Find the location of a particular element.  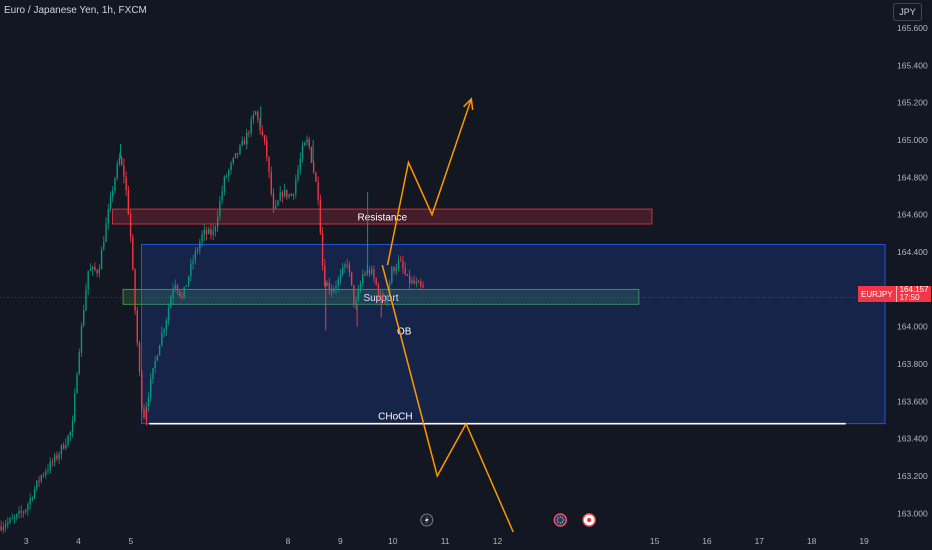

time-tick-label: 10 is located at coordinates (393, 541).